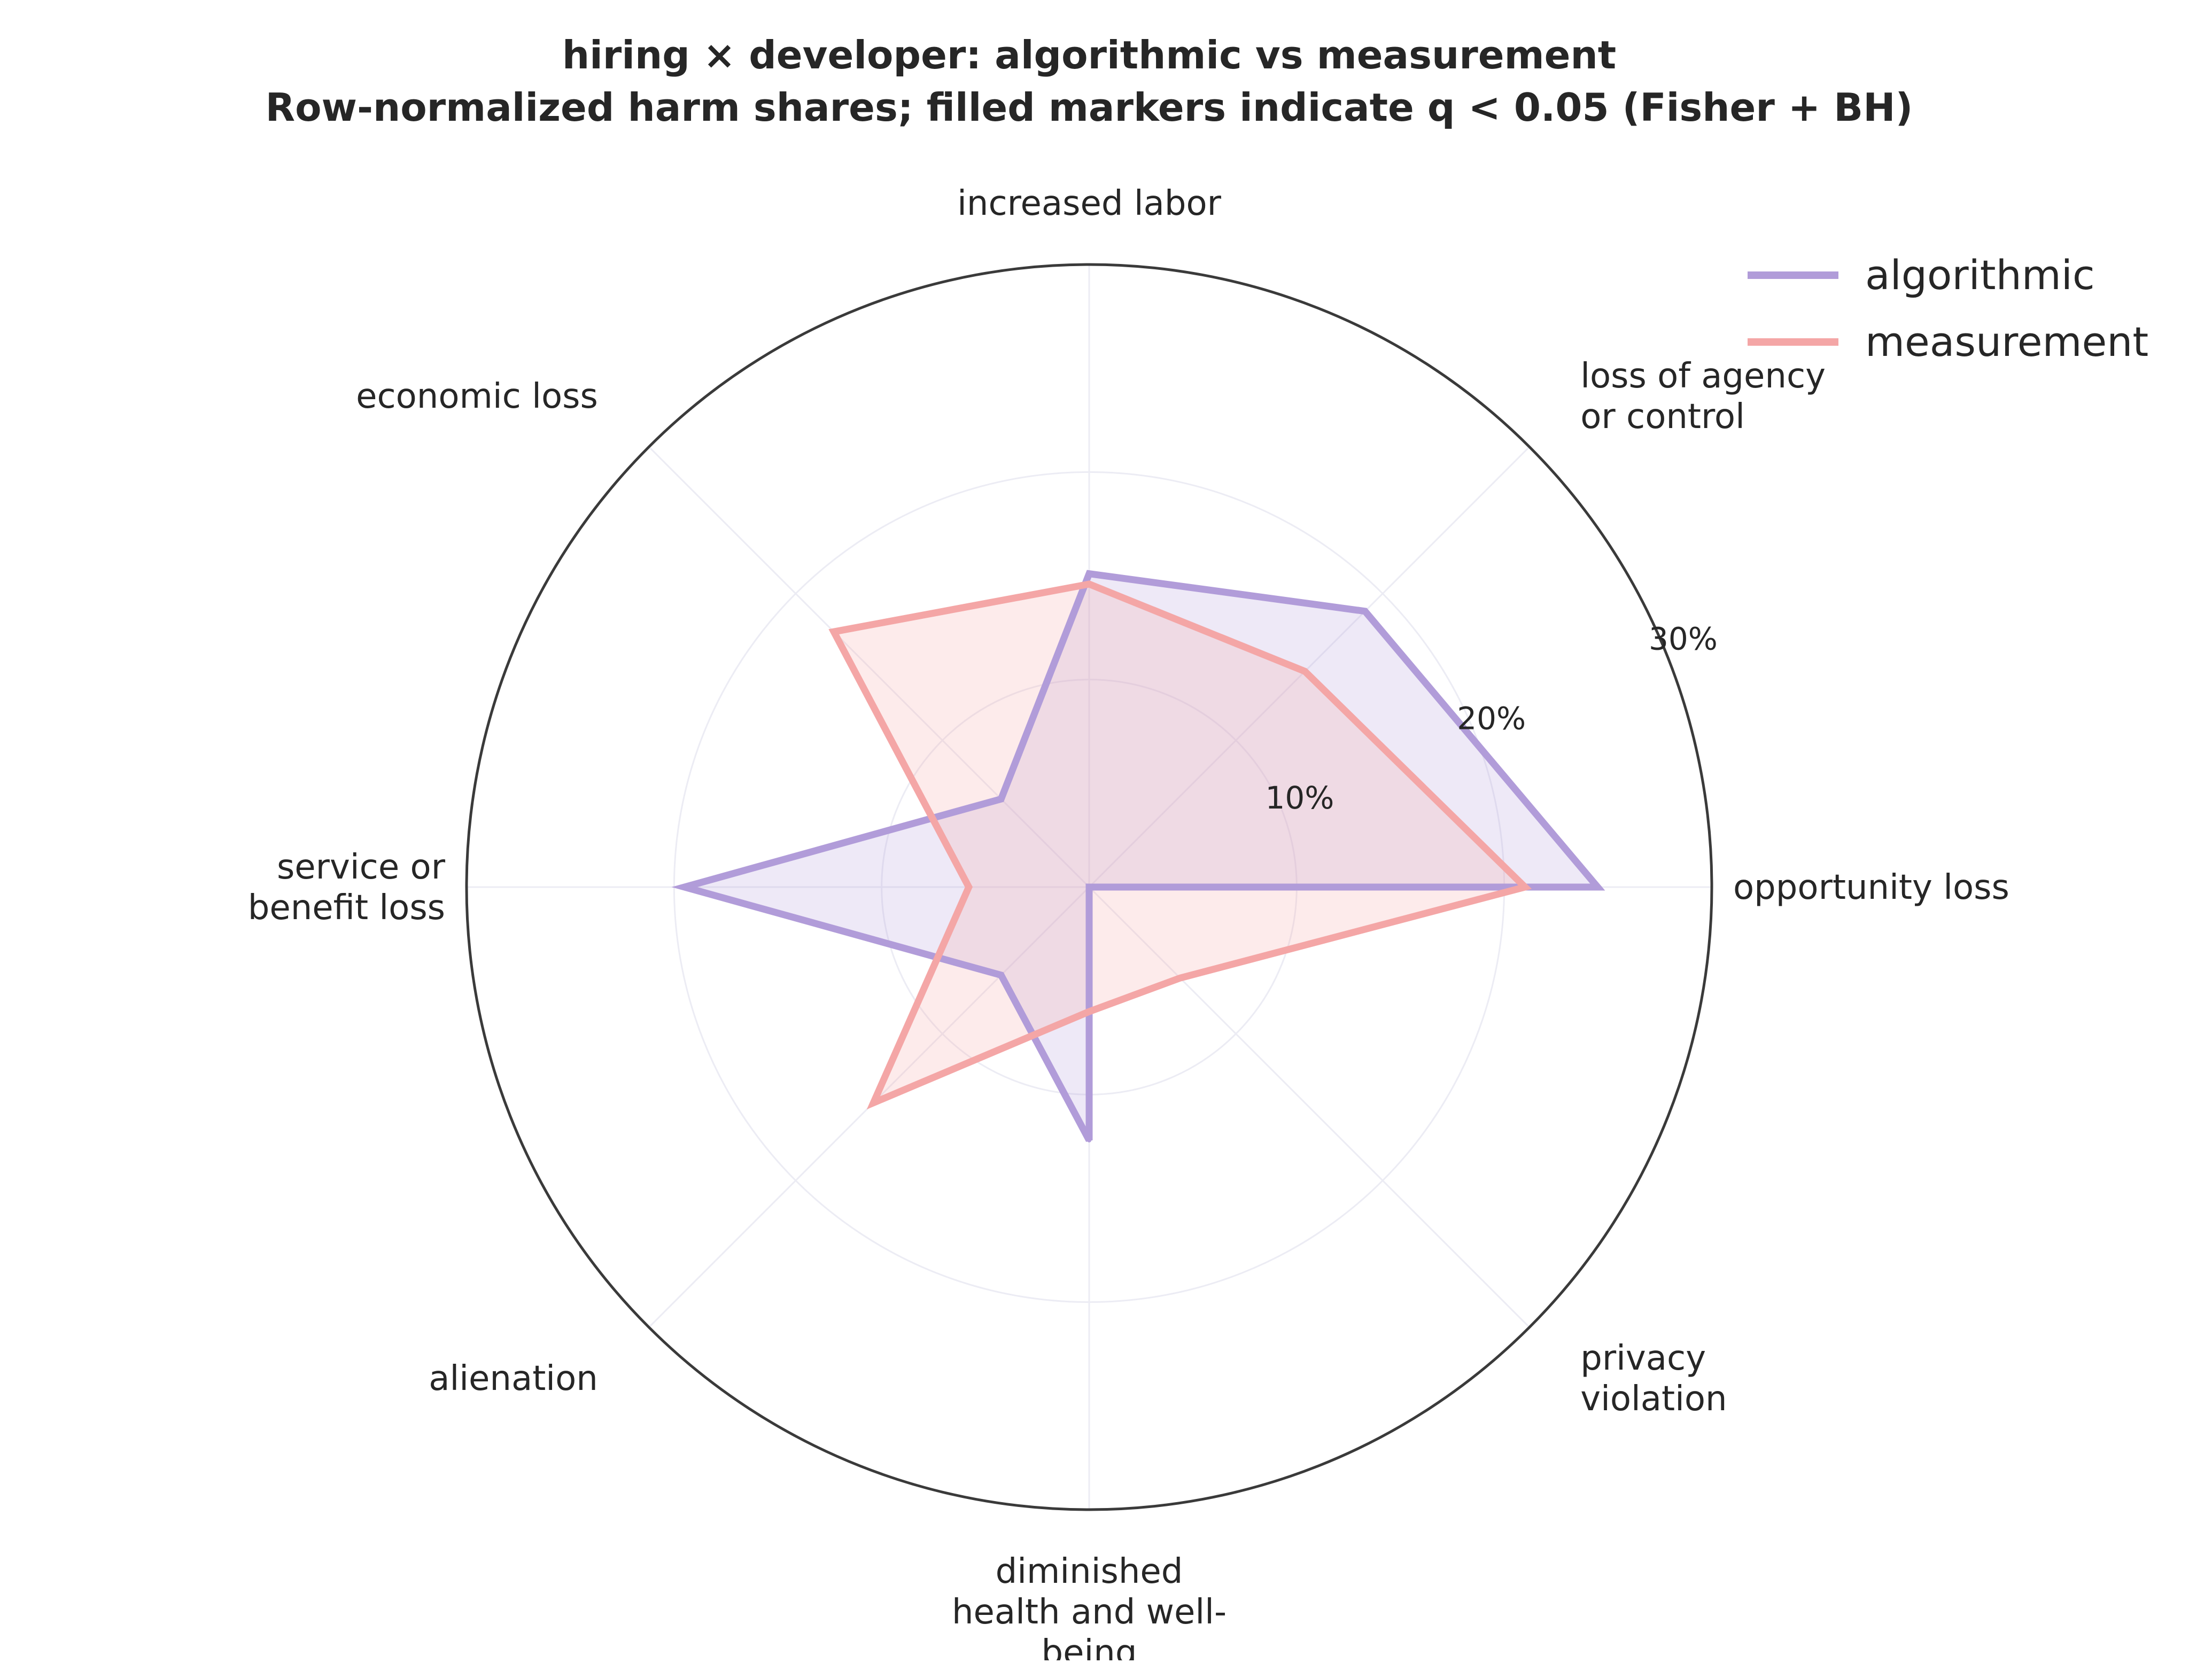 The width and height of the screenshot is (2212, 1663). I want to click on radar-series, so click(1138, 856).